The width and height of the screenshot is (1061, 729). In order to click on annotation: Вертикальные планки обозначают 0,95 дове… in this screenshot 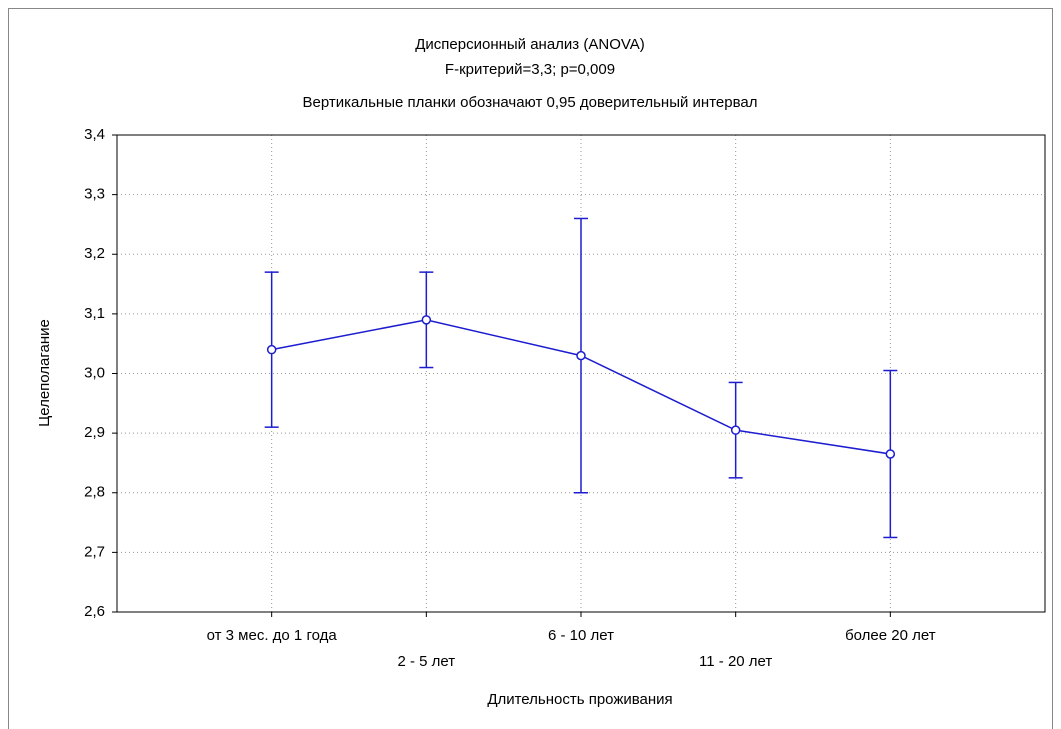, I will do `click(530, 102)`.